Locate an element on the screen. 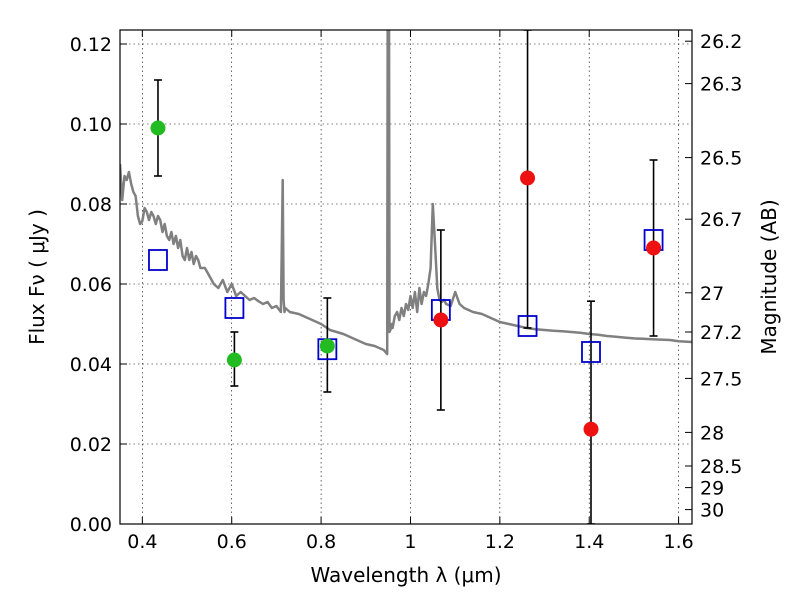  y2-tick-label: 27 is located at coordinates (712, 294).